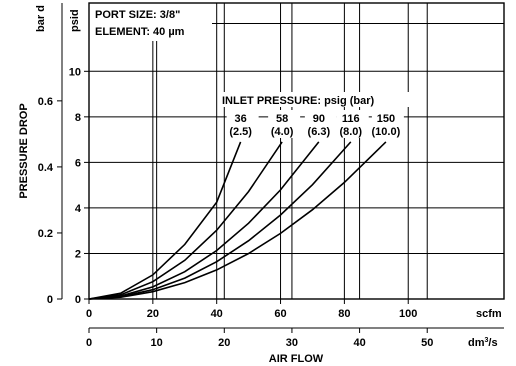  I want to click on x-tick-label-1: 20, so click(153, 314).